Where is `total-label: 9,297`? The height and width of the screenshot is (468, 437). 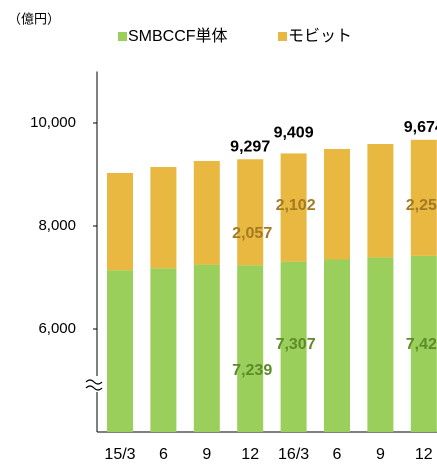
total-label: 9,297 is located at coordinates (250, 146).